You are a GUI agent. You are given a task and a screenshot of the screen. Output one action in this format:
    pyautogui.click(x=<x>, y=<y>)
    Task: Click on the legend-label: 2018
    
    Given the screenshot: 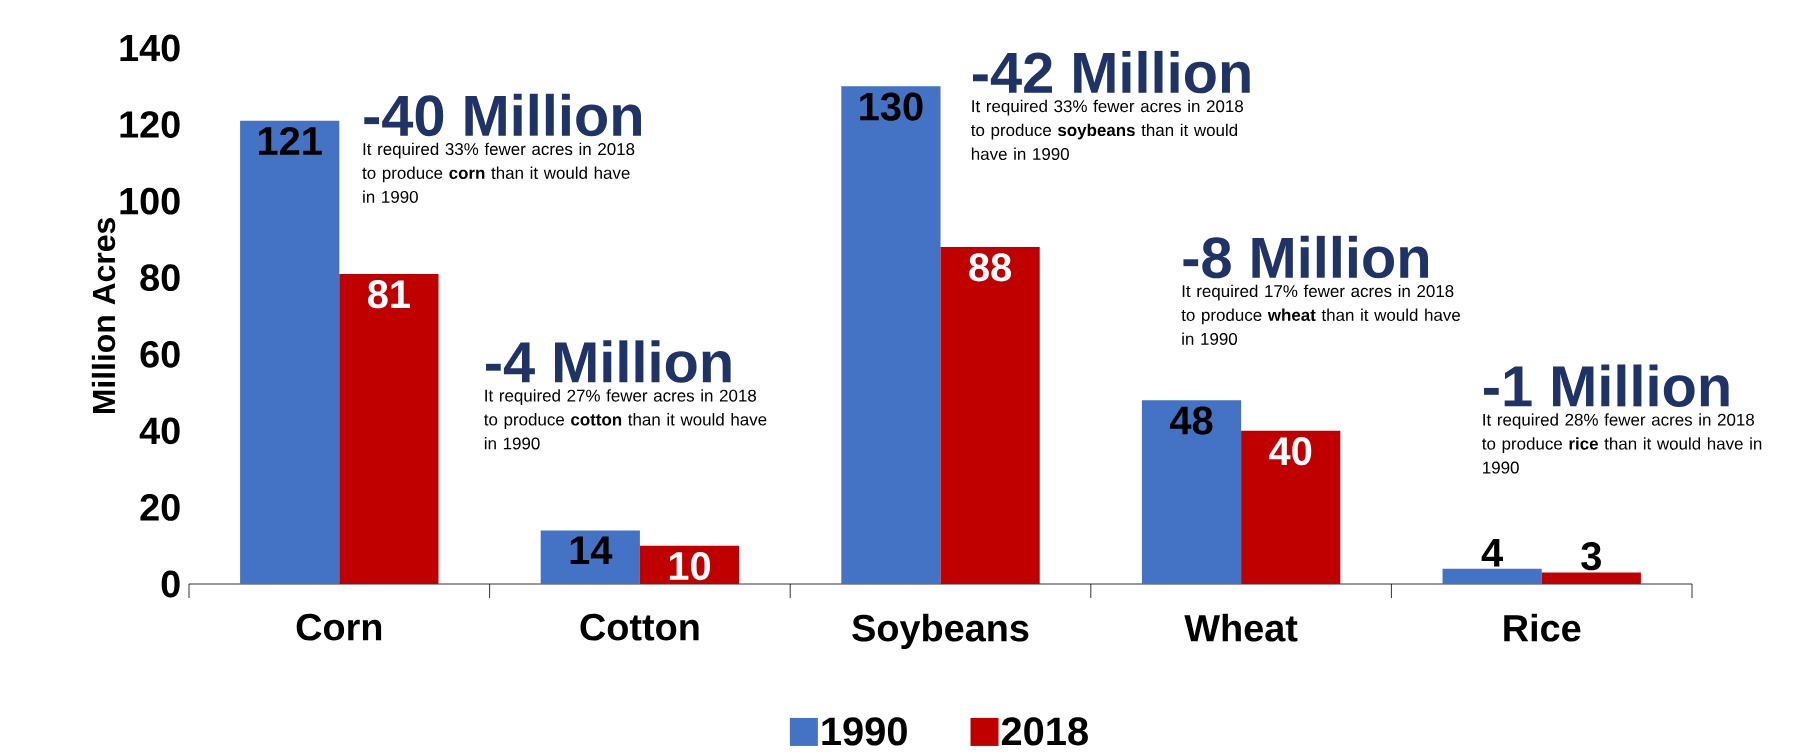 What is the action you would take?
    pyautogui.click(x=1044, y=731)
    